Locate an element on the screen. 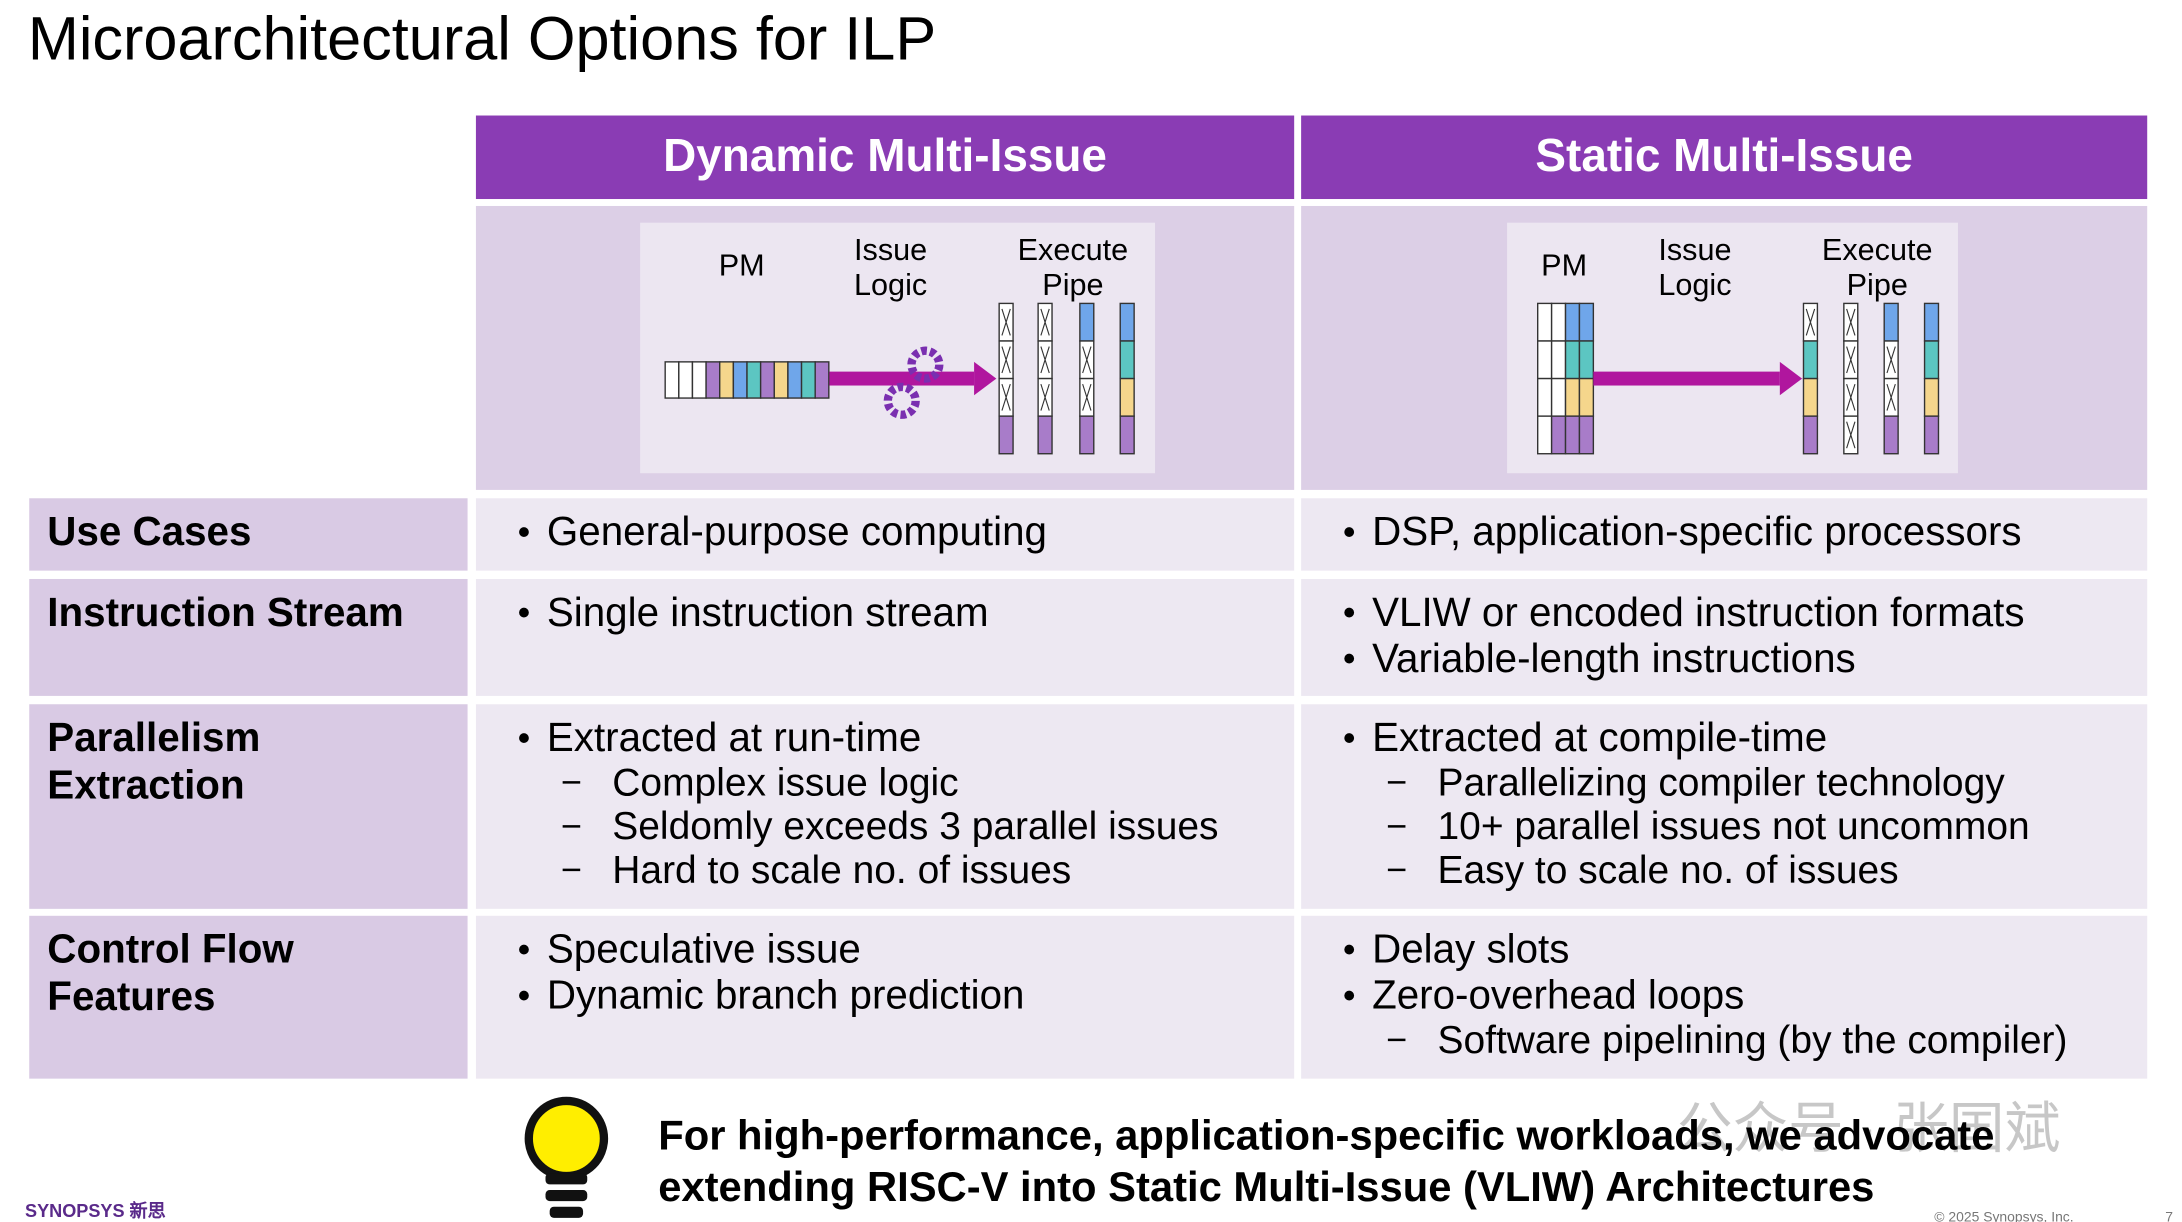 The height and width of the screenshot is (1222, 2182). row-label: Parallelism is located at coordinates (153, 737).